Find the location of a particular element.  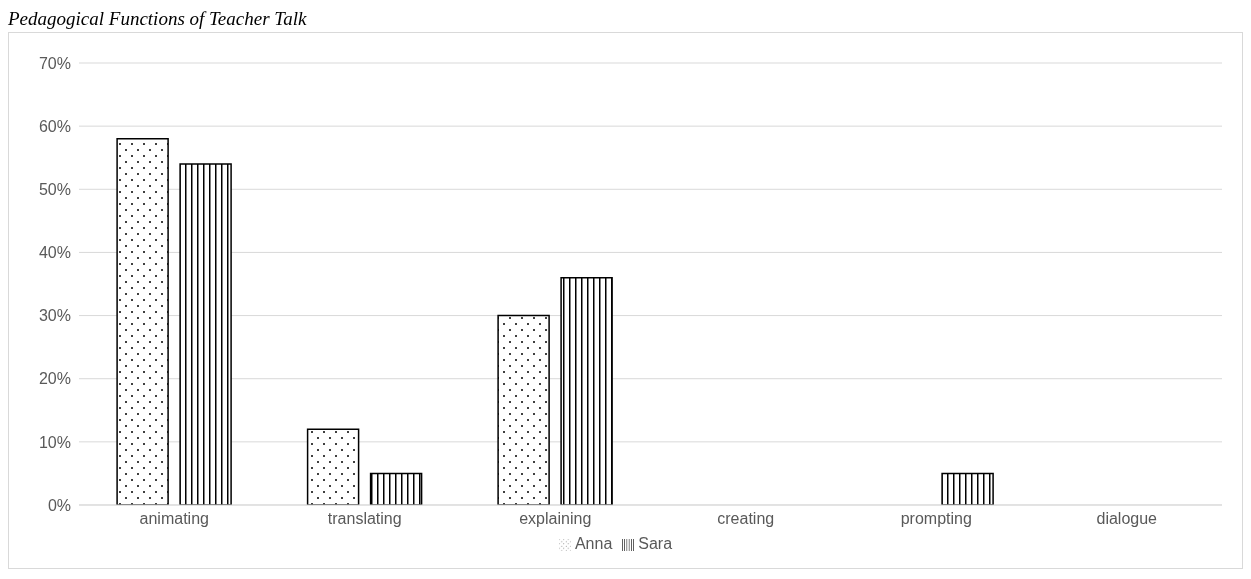

y-tick-label: 30% is located at coordinates (54, 316).